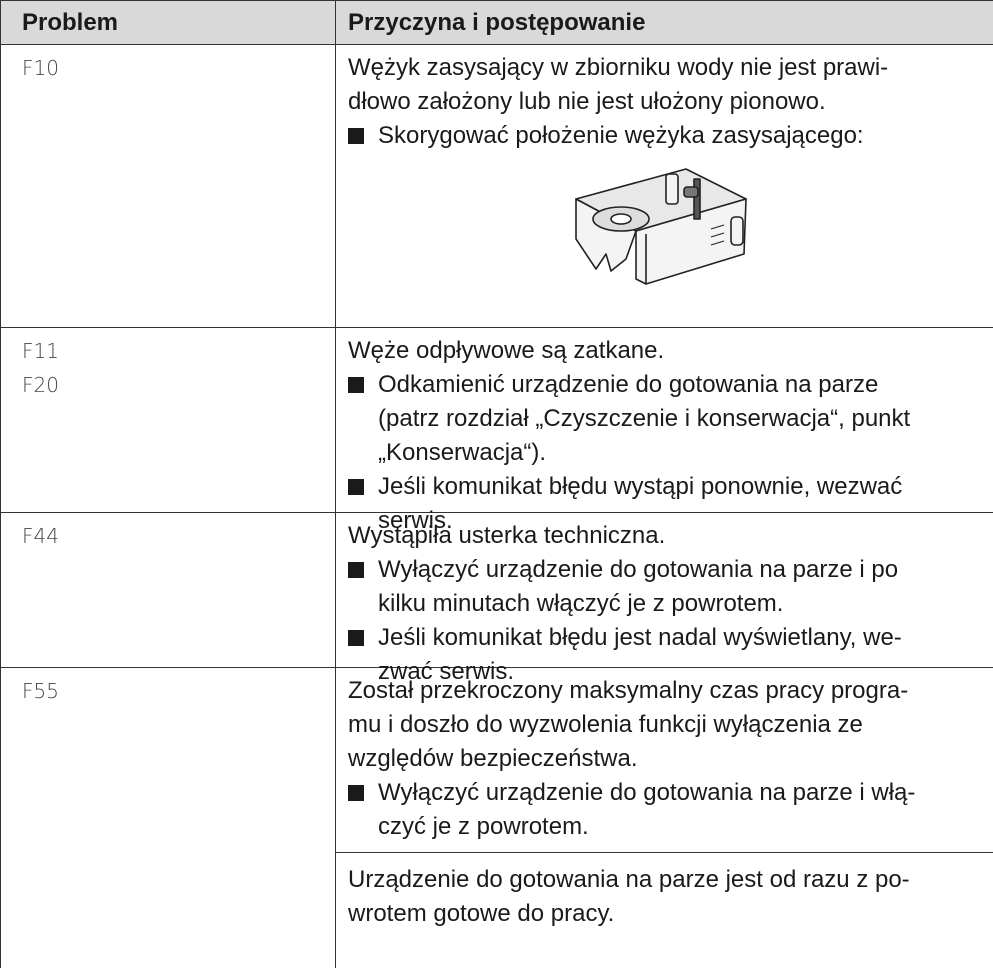 Image resolution: width=993 pixels, height=968 pixels. Describe the element at coordinates (462, 452) in the screenshot. I see `step-line: „Konserwacja“).` at that location.